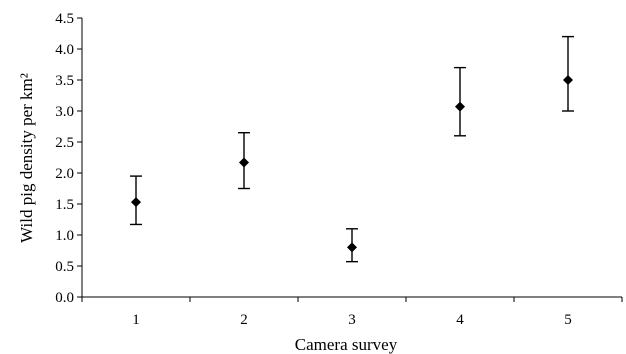  Describe the element at coordinates (244, 320) in the screenshot. I see `x-tick-label: 2` at that location.